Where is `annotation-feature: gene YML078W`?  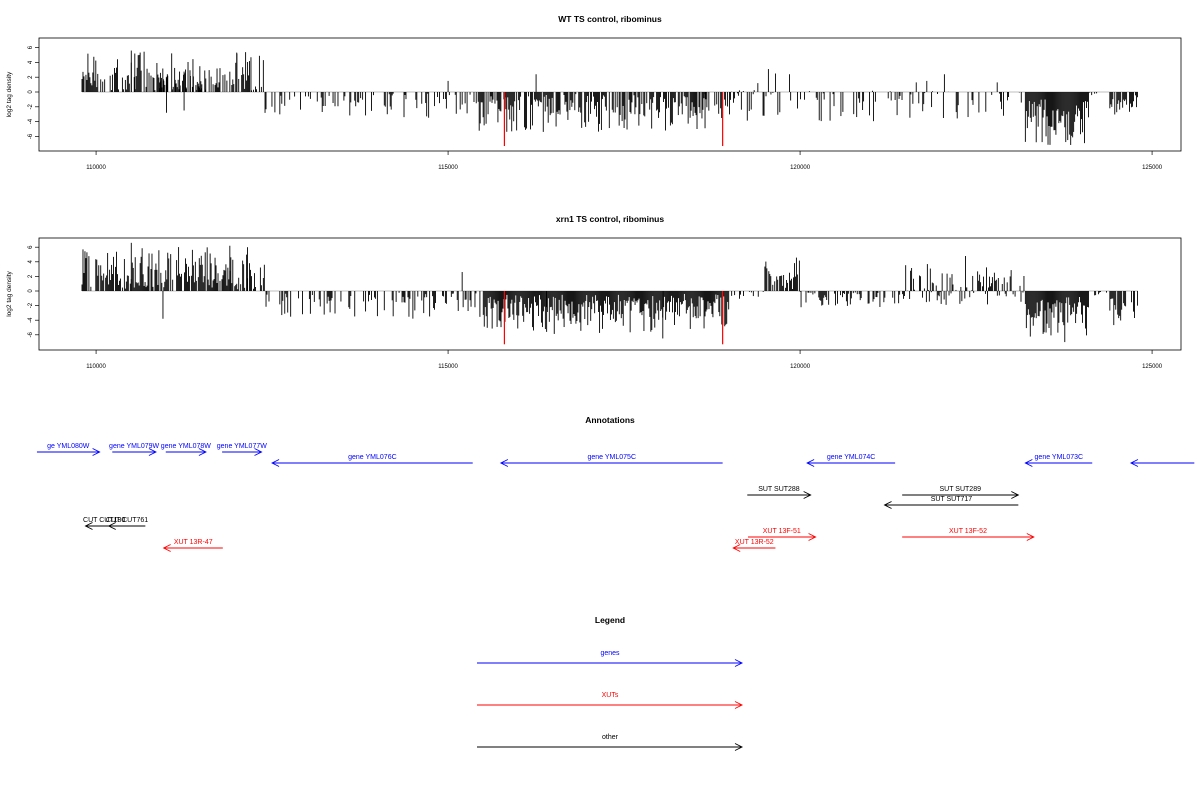
annotation-feature: gene YML078W is located at coordinates (186, 449).